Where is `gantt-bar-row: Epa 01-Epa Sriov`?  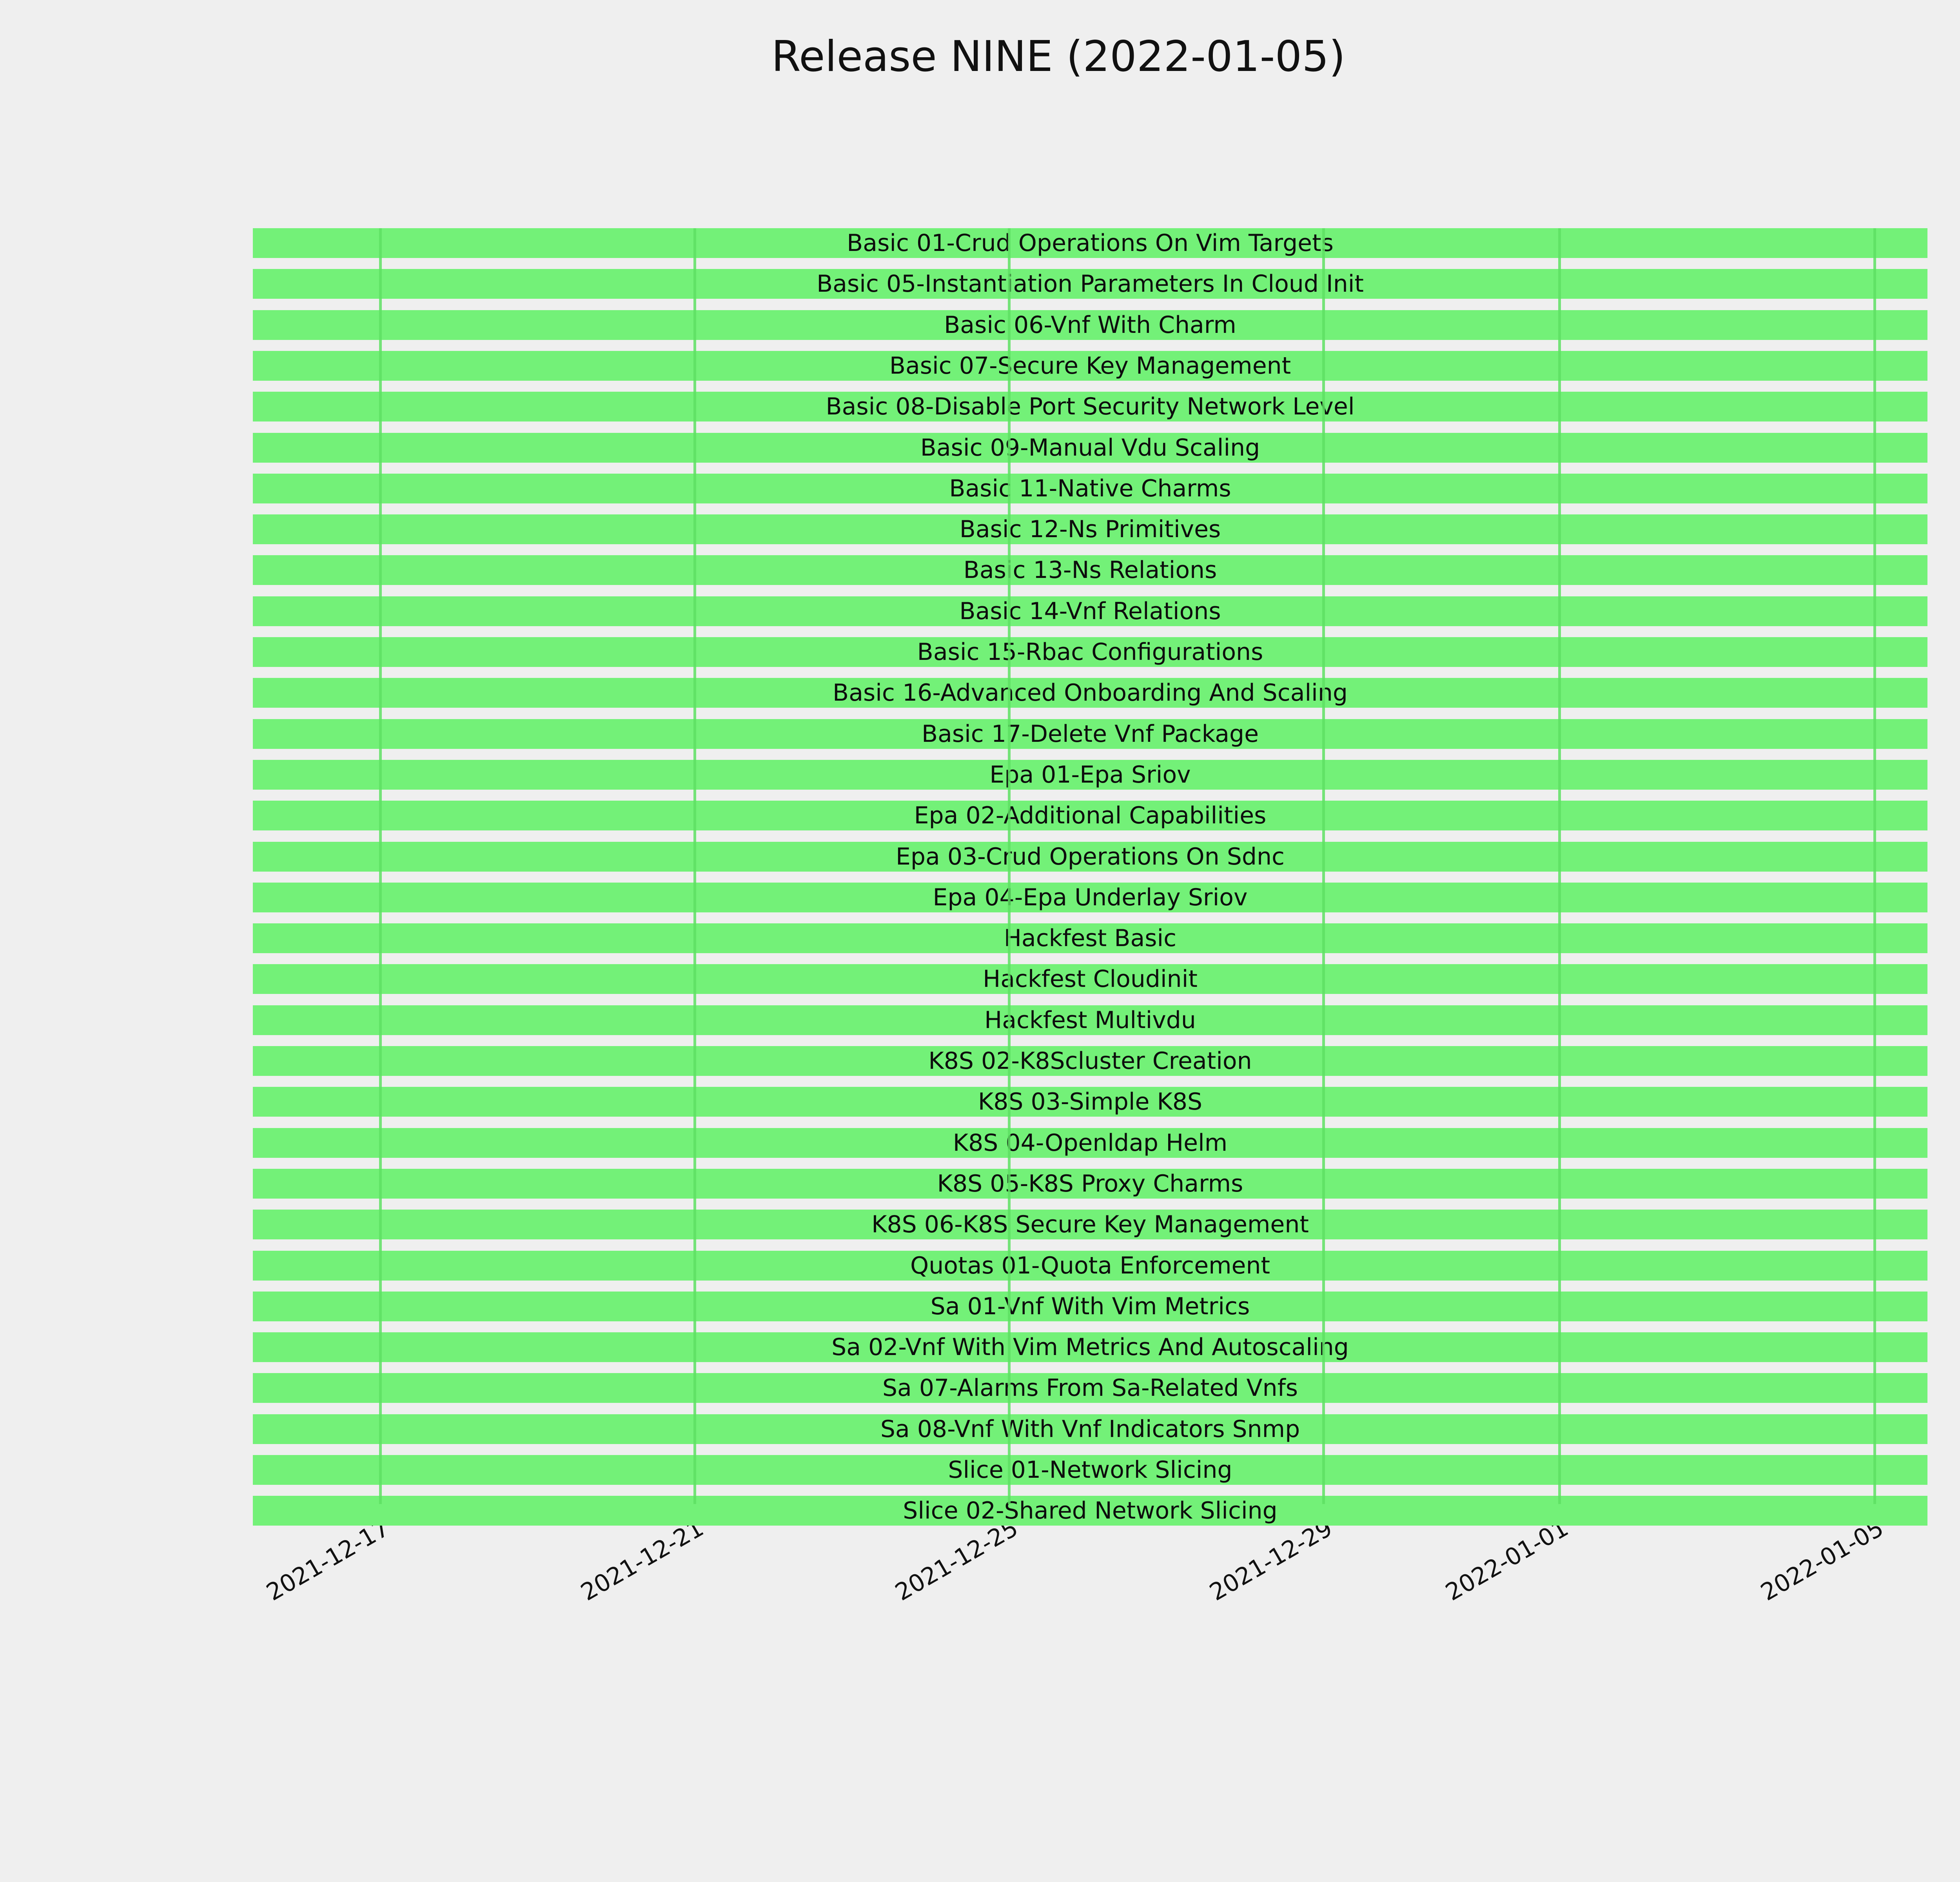 gantt-bar-row: Epa 01-Epa Sriov is located at coordinates (1090, 774).